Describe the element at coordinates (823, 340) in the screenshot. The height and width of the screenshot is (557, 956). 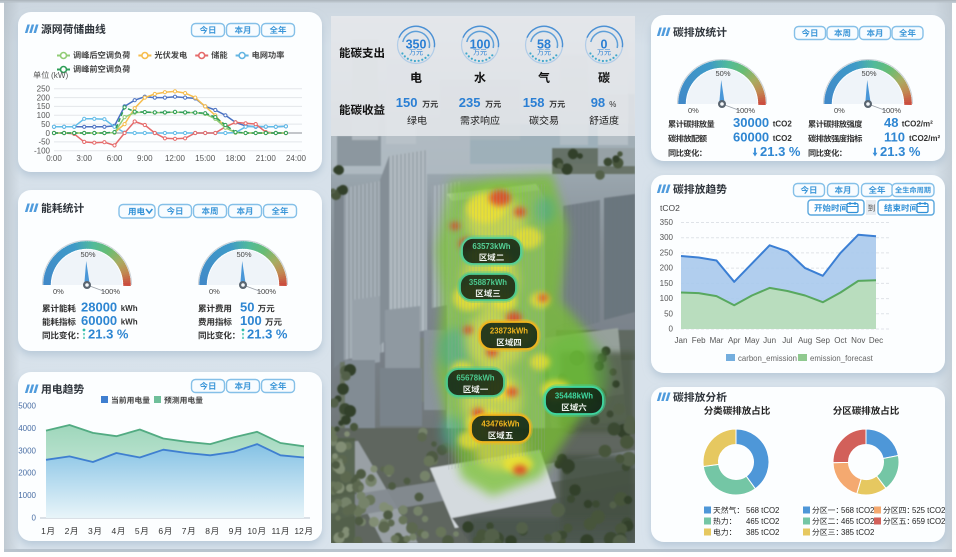
I see `svg-text: Sep` at that location.